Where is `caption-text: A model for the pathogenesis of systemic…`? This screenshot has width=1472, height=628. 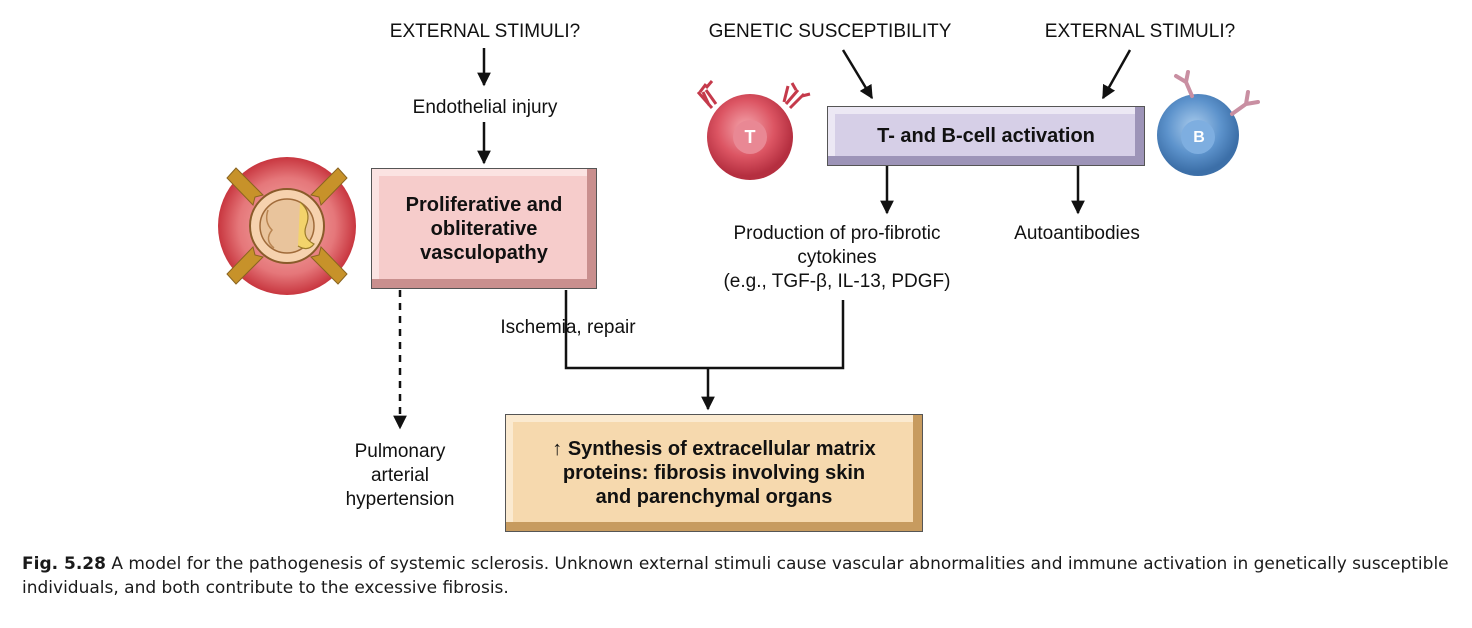 caption-text: A model for the pathogenesis of systemic… is located at coordinates (735, 576).